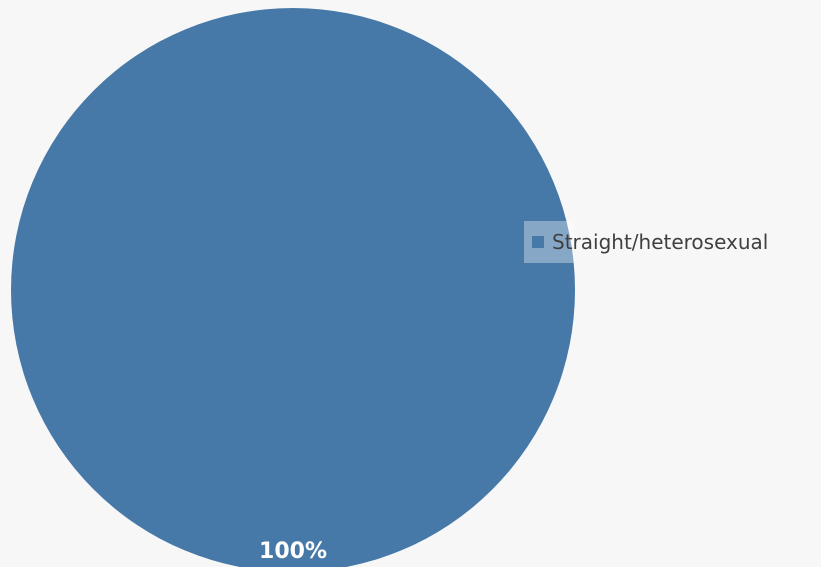  I want to click on slice-labels: 100%, so click(293, 551).